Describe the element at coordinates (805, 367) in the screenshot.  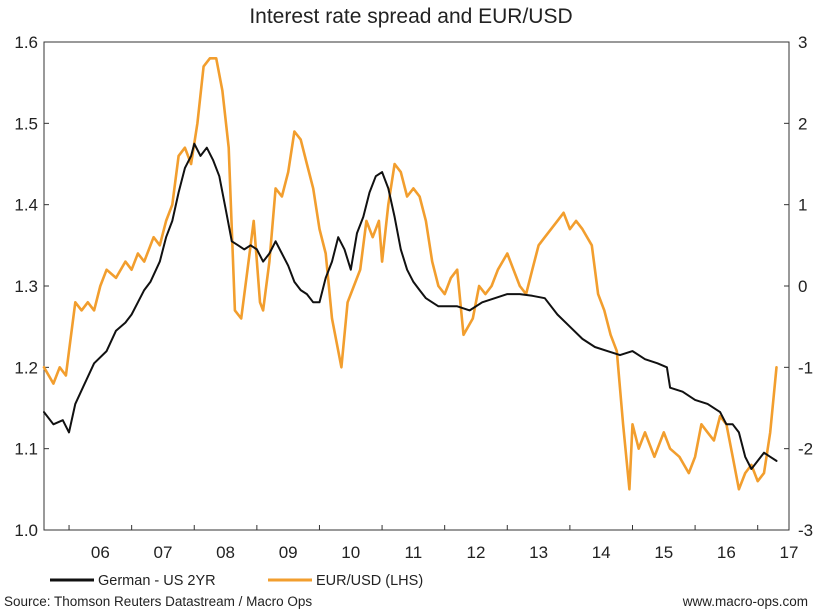
I see `right-tick-label: -1` at that location.